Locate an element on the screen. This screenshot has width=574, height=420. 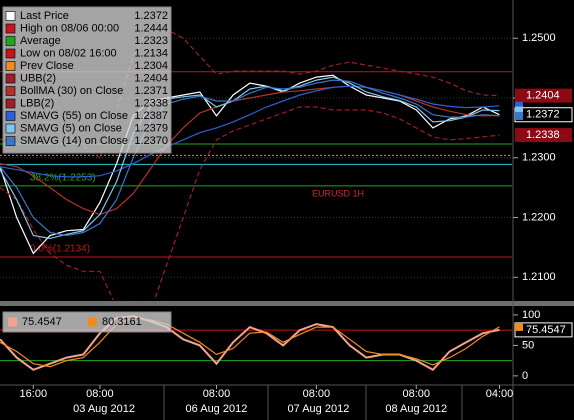
legend-label: Average is located at coordinates (40, 41).